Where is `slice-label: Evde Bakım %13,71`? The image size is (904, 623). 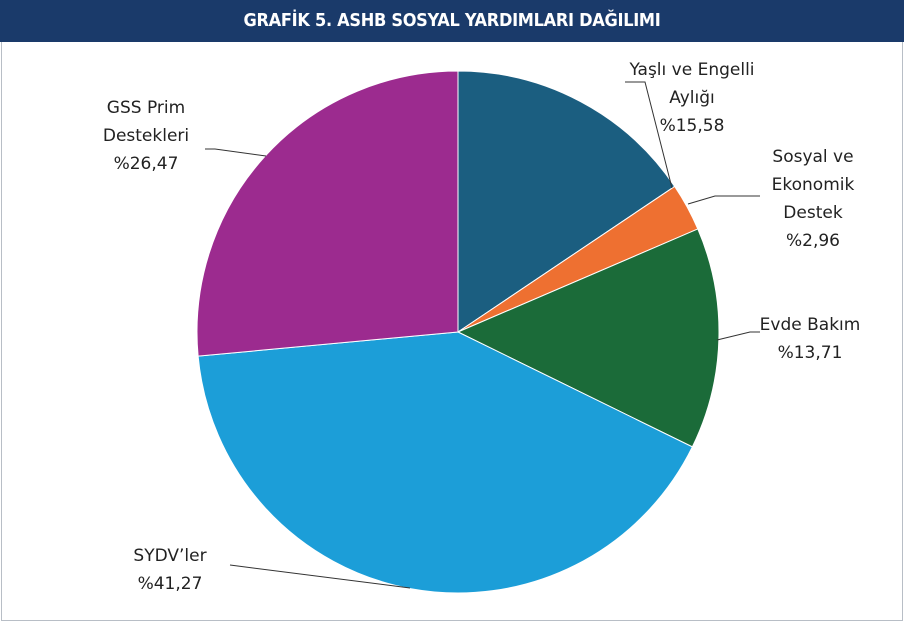
slice-label: Evde Bakım %13,71 is located at coordinates (810, 339).